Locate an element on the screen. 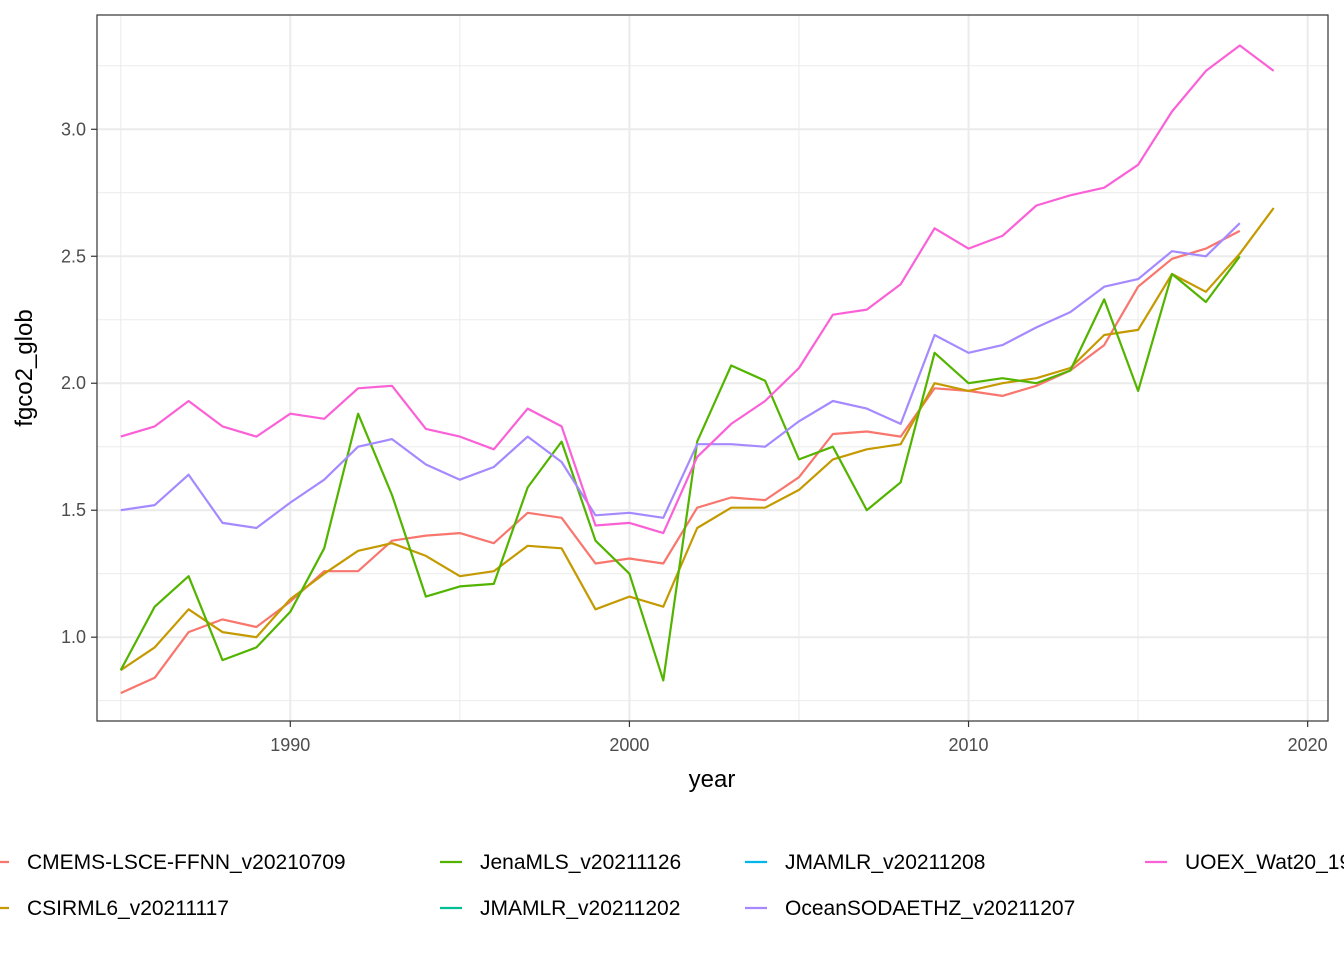 Image resolution: width=1344 pixels, height=960 pixels. y-axis: 1.0 1.5 2.0 2.5 3.0 is located at coordinates (79, 383).